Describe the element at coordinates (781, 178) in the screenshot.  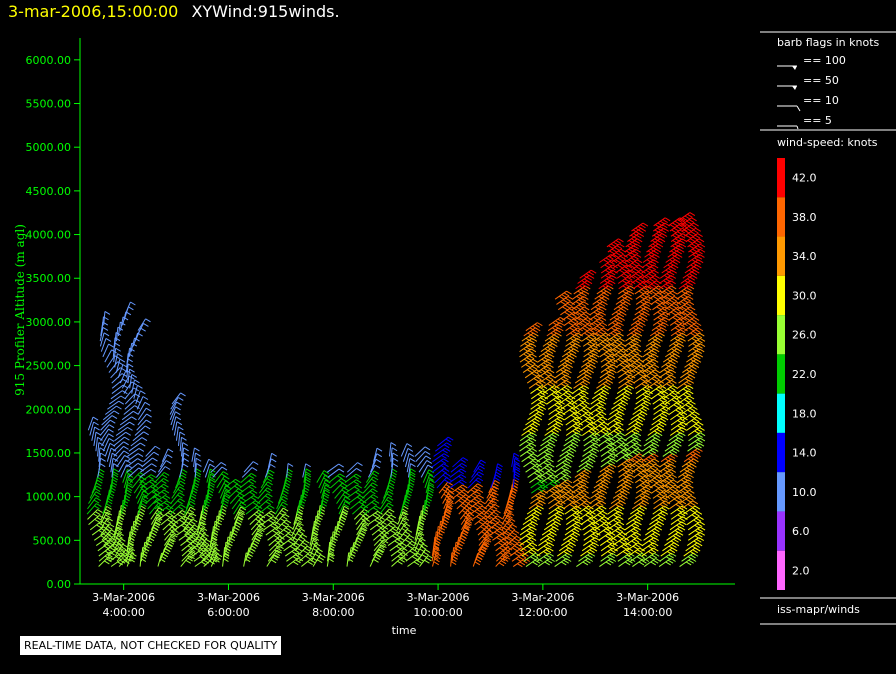
I see `colorbar-swatch` at that location.